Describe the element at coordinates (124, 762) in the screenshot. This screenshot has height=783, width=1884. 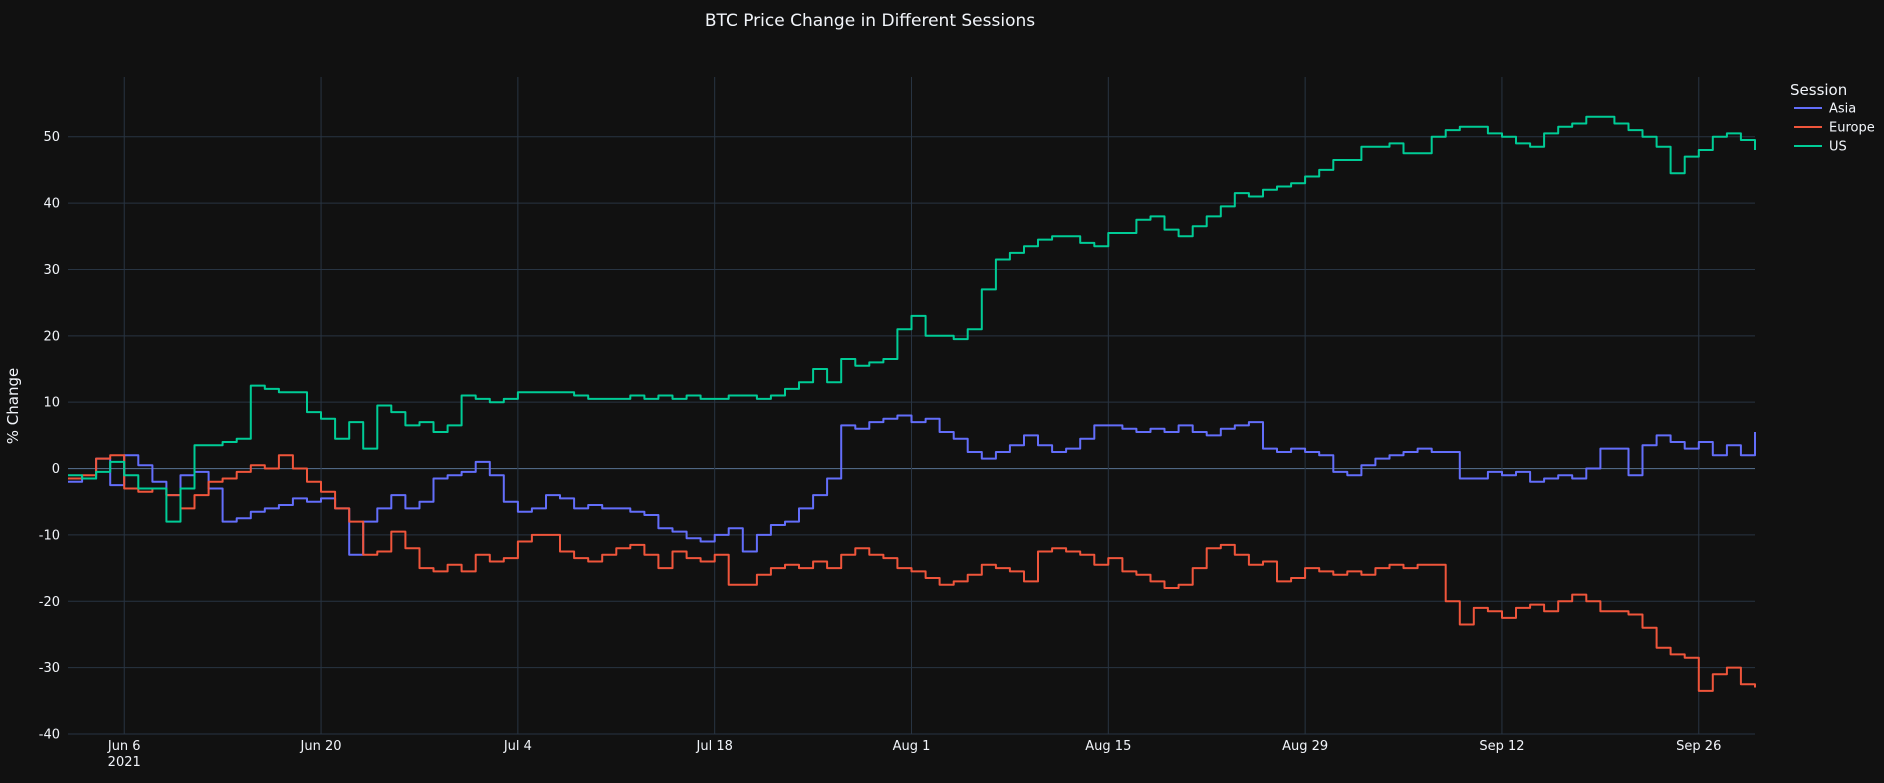
I see `x-tick-sublabel: 2021` at that location.